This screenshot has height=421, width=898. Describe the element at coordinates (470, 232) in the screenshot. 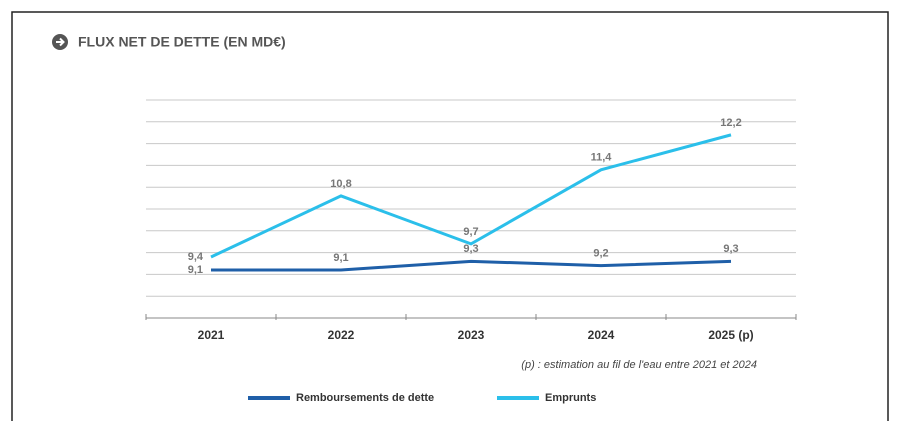

I see `data-label: 9,7` at that location.